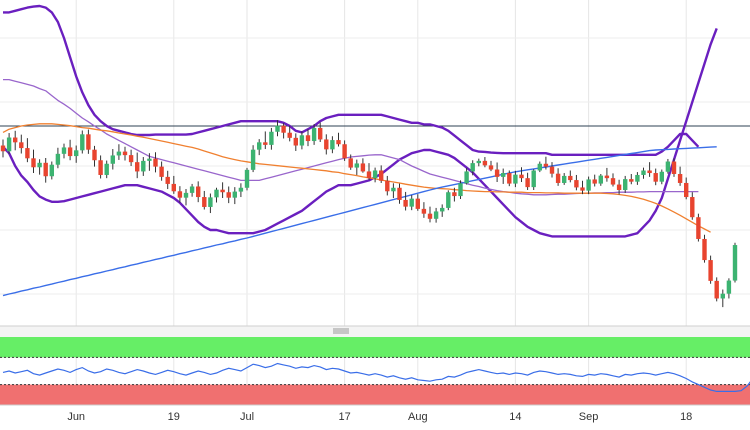 The height and width of the screenshot is (430, 750). Describe the element at coordinates (375, 331) in the screenshot. I see `panel-divider` at that location.